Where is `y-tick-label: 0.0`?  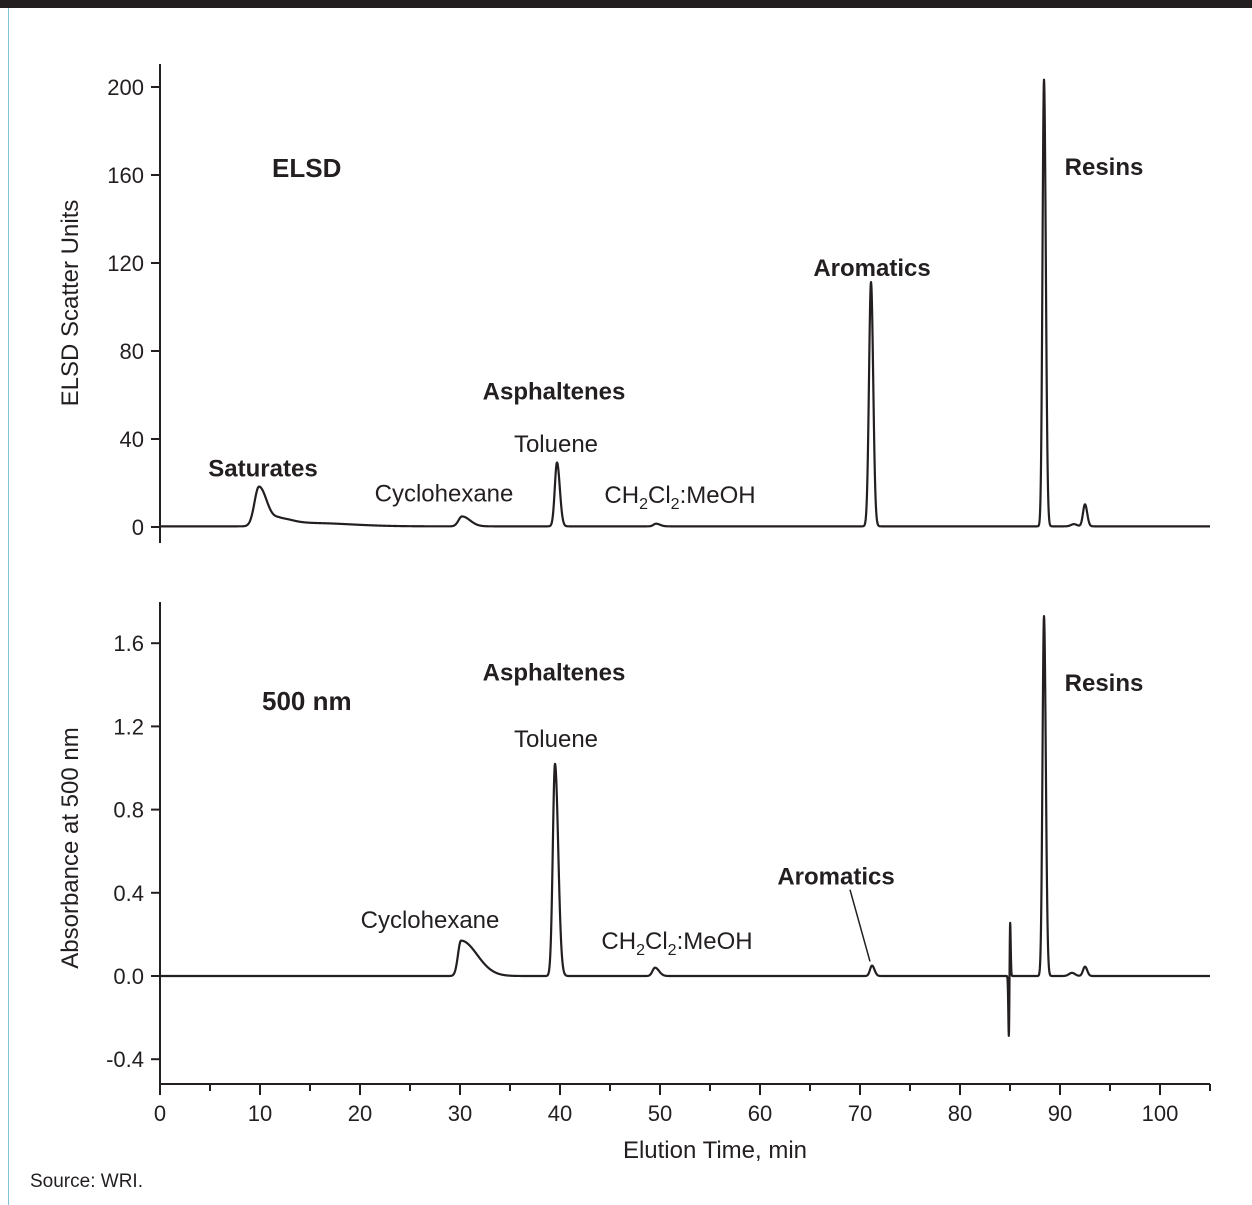 y-tick-label: 0.0 is located at coordinates (128, 976).